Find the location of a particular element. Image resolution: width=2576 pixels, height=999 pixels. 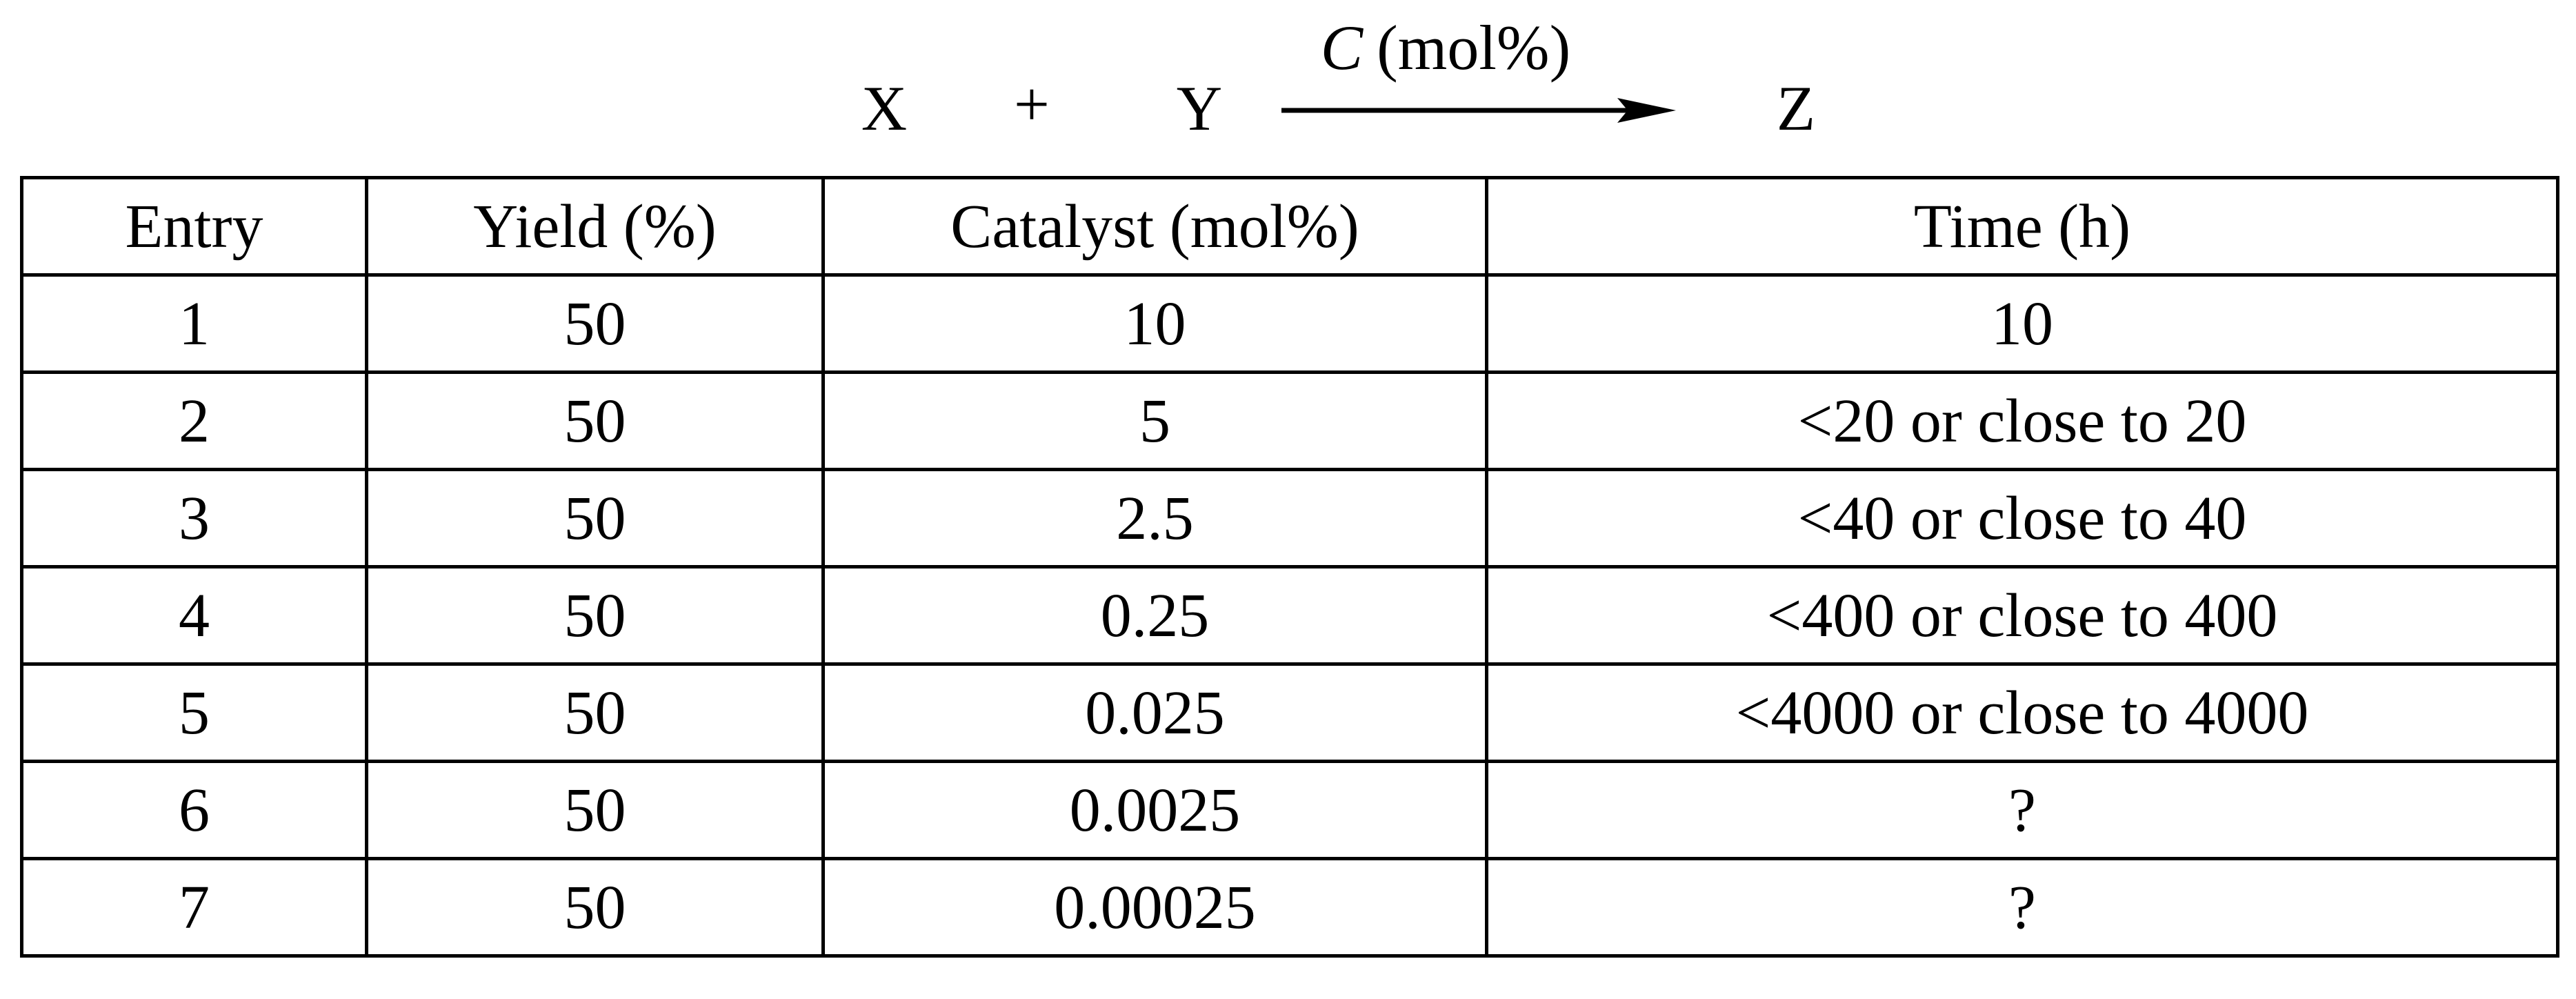

table-cell: 0.25 is located at coordinates (1154, 615).